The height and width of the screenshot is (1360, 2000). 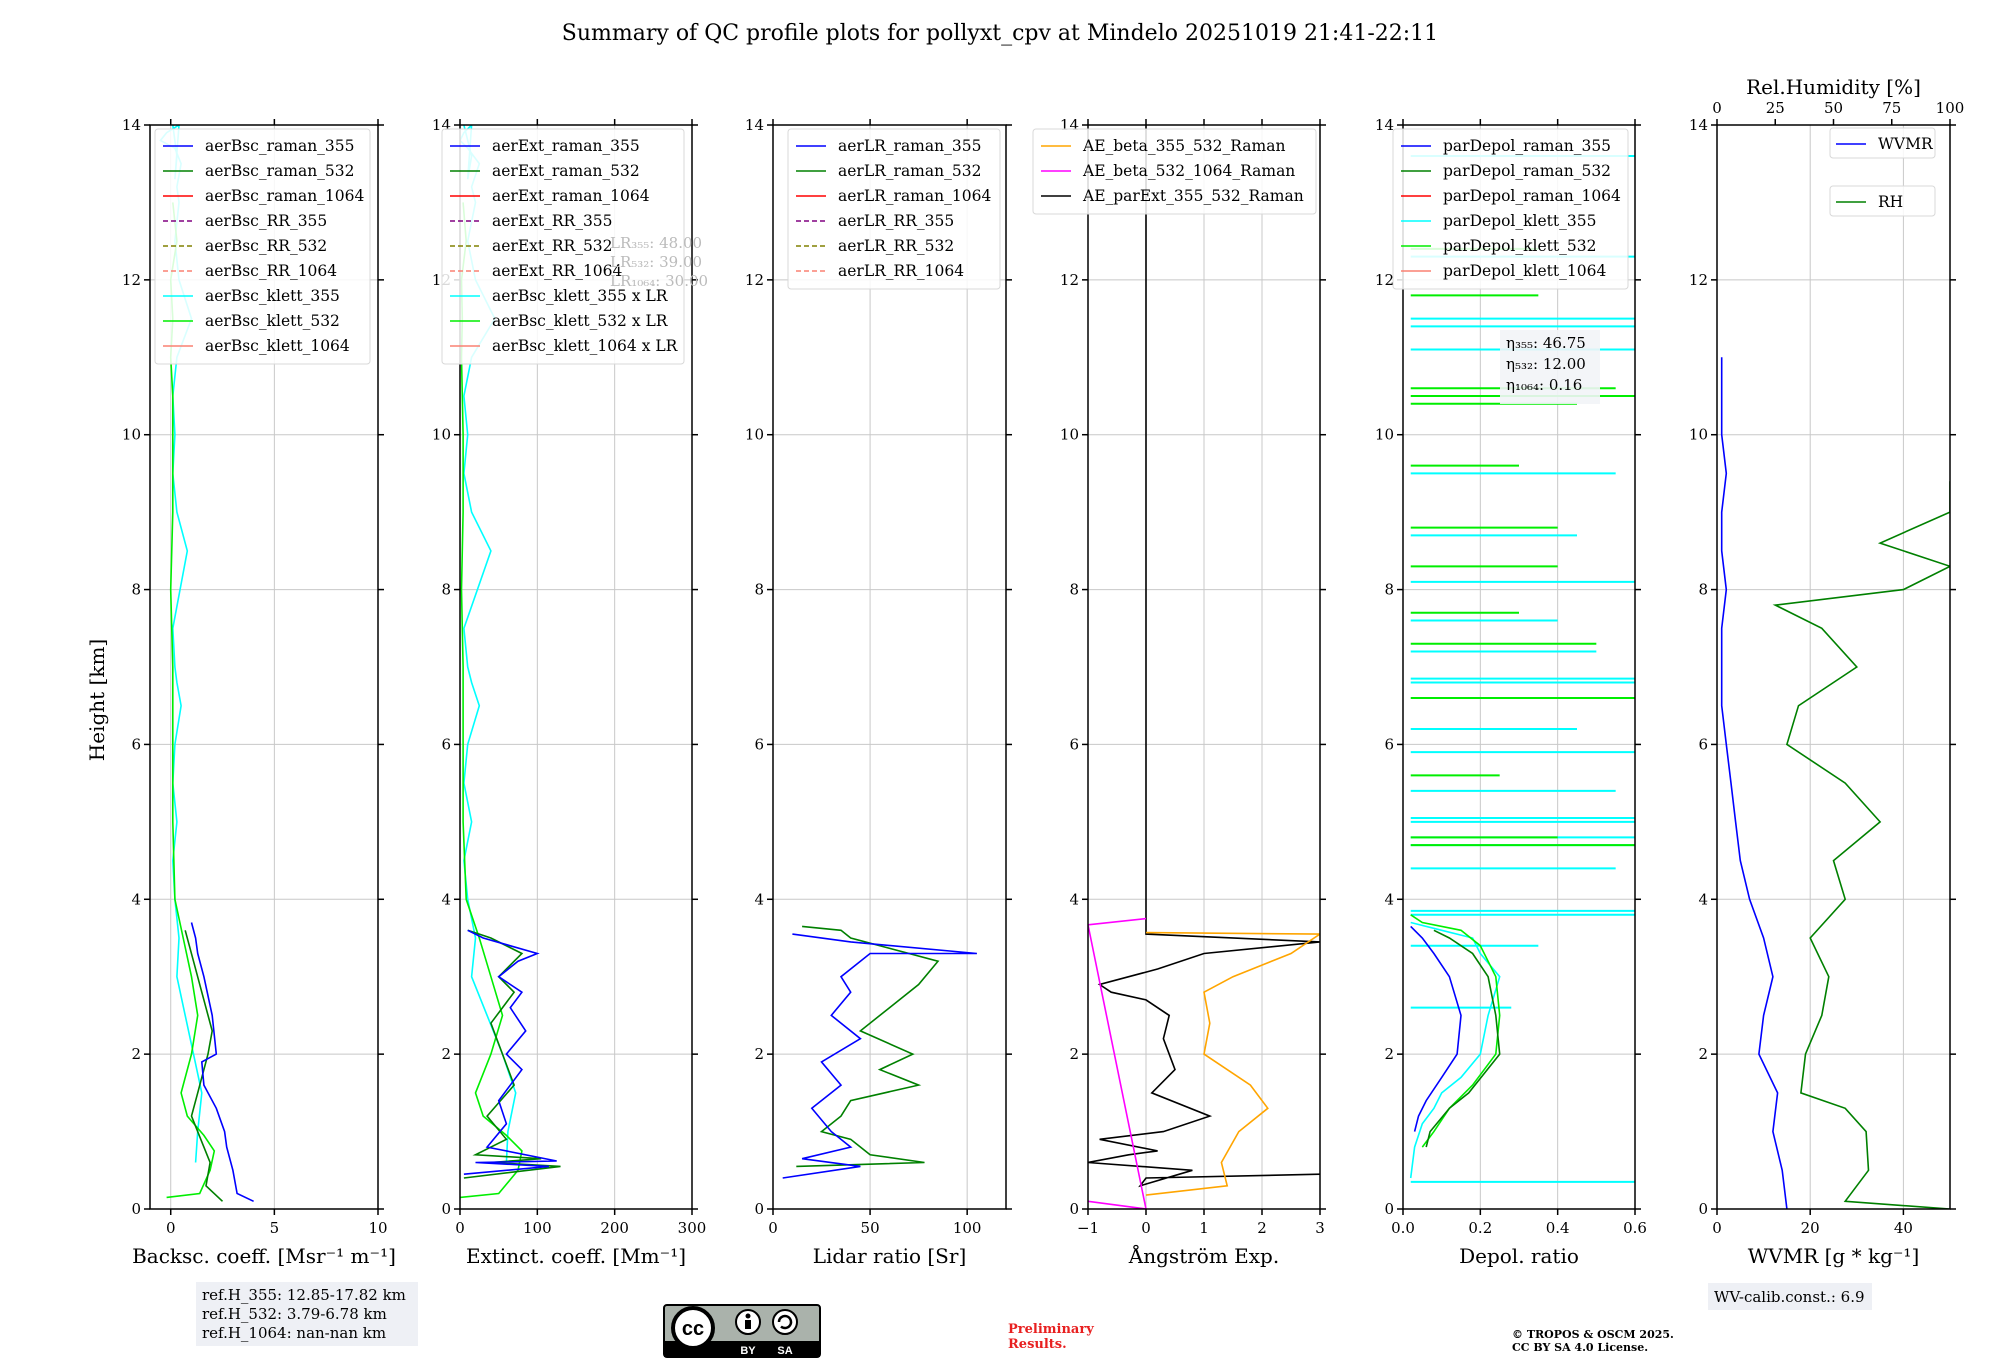 What do you see at coordinates (742, 1331) in the screenshot?
I see `cc-license-badge: cc BY SA` at bounding box center [742, 1331].